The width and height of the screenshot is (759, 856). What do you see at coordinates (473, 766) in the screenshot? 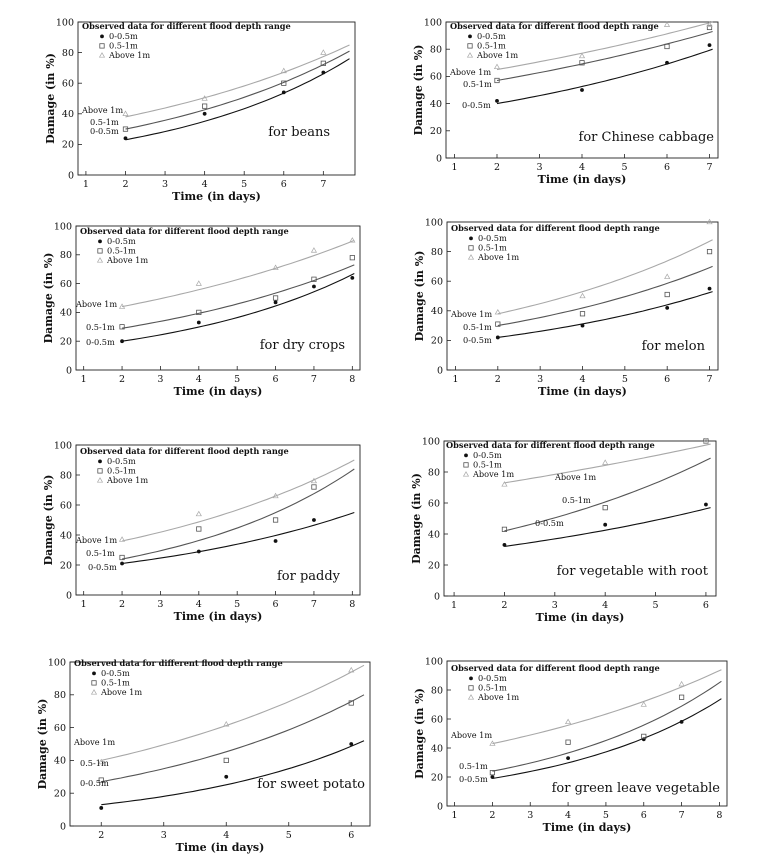
I see `curve-label: 0.5-1m` at bounding box center [473, 766].